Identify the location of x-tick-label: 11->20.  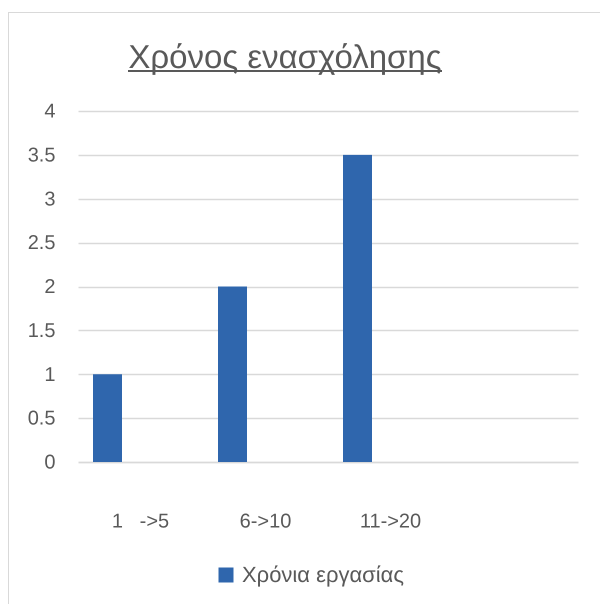
(391, 521).